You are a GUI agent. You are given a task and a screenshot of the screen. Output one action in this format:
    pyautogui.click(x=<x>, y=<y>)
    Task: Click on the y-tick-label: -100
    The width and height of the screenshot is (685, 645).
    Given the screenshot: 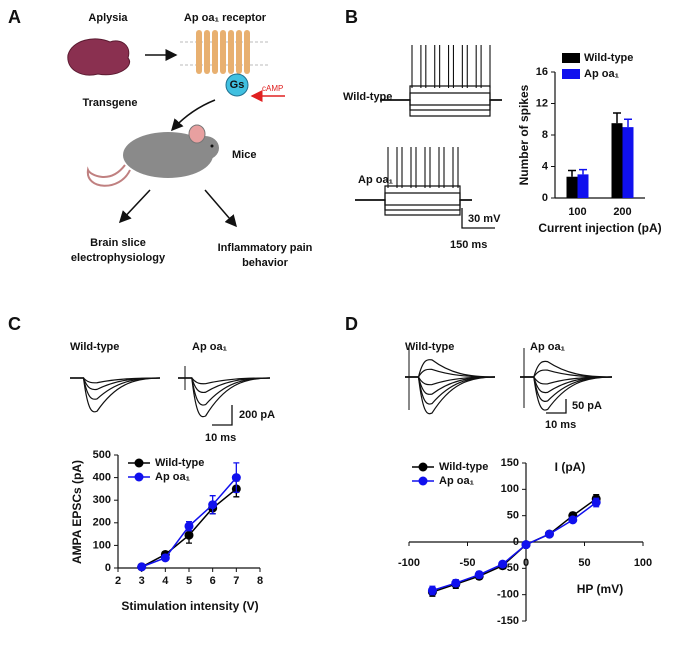 What is the action you would take?
    pyautogui.click(x=508, y=595)
    